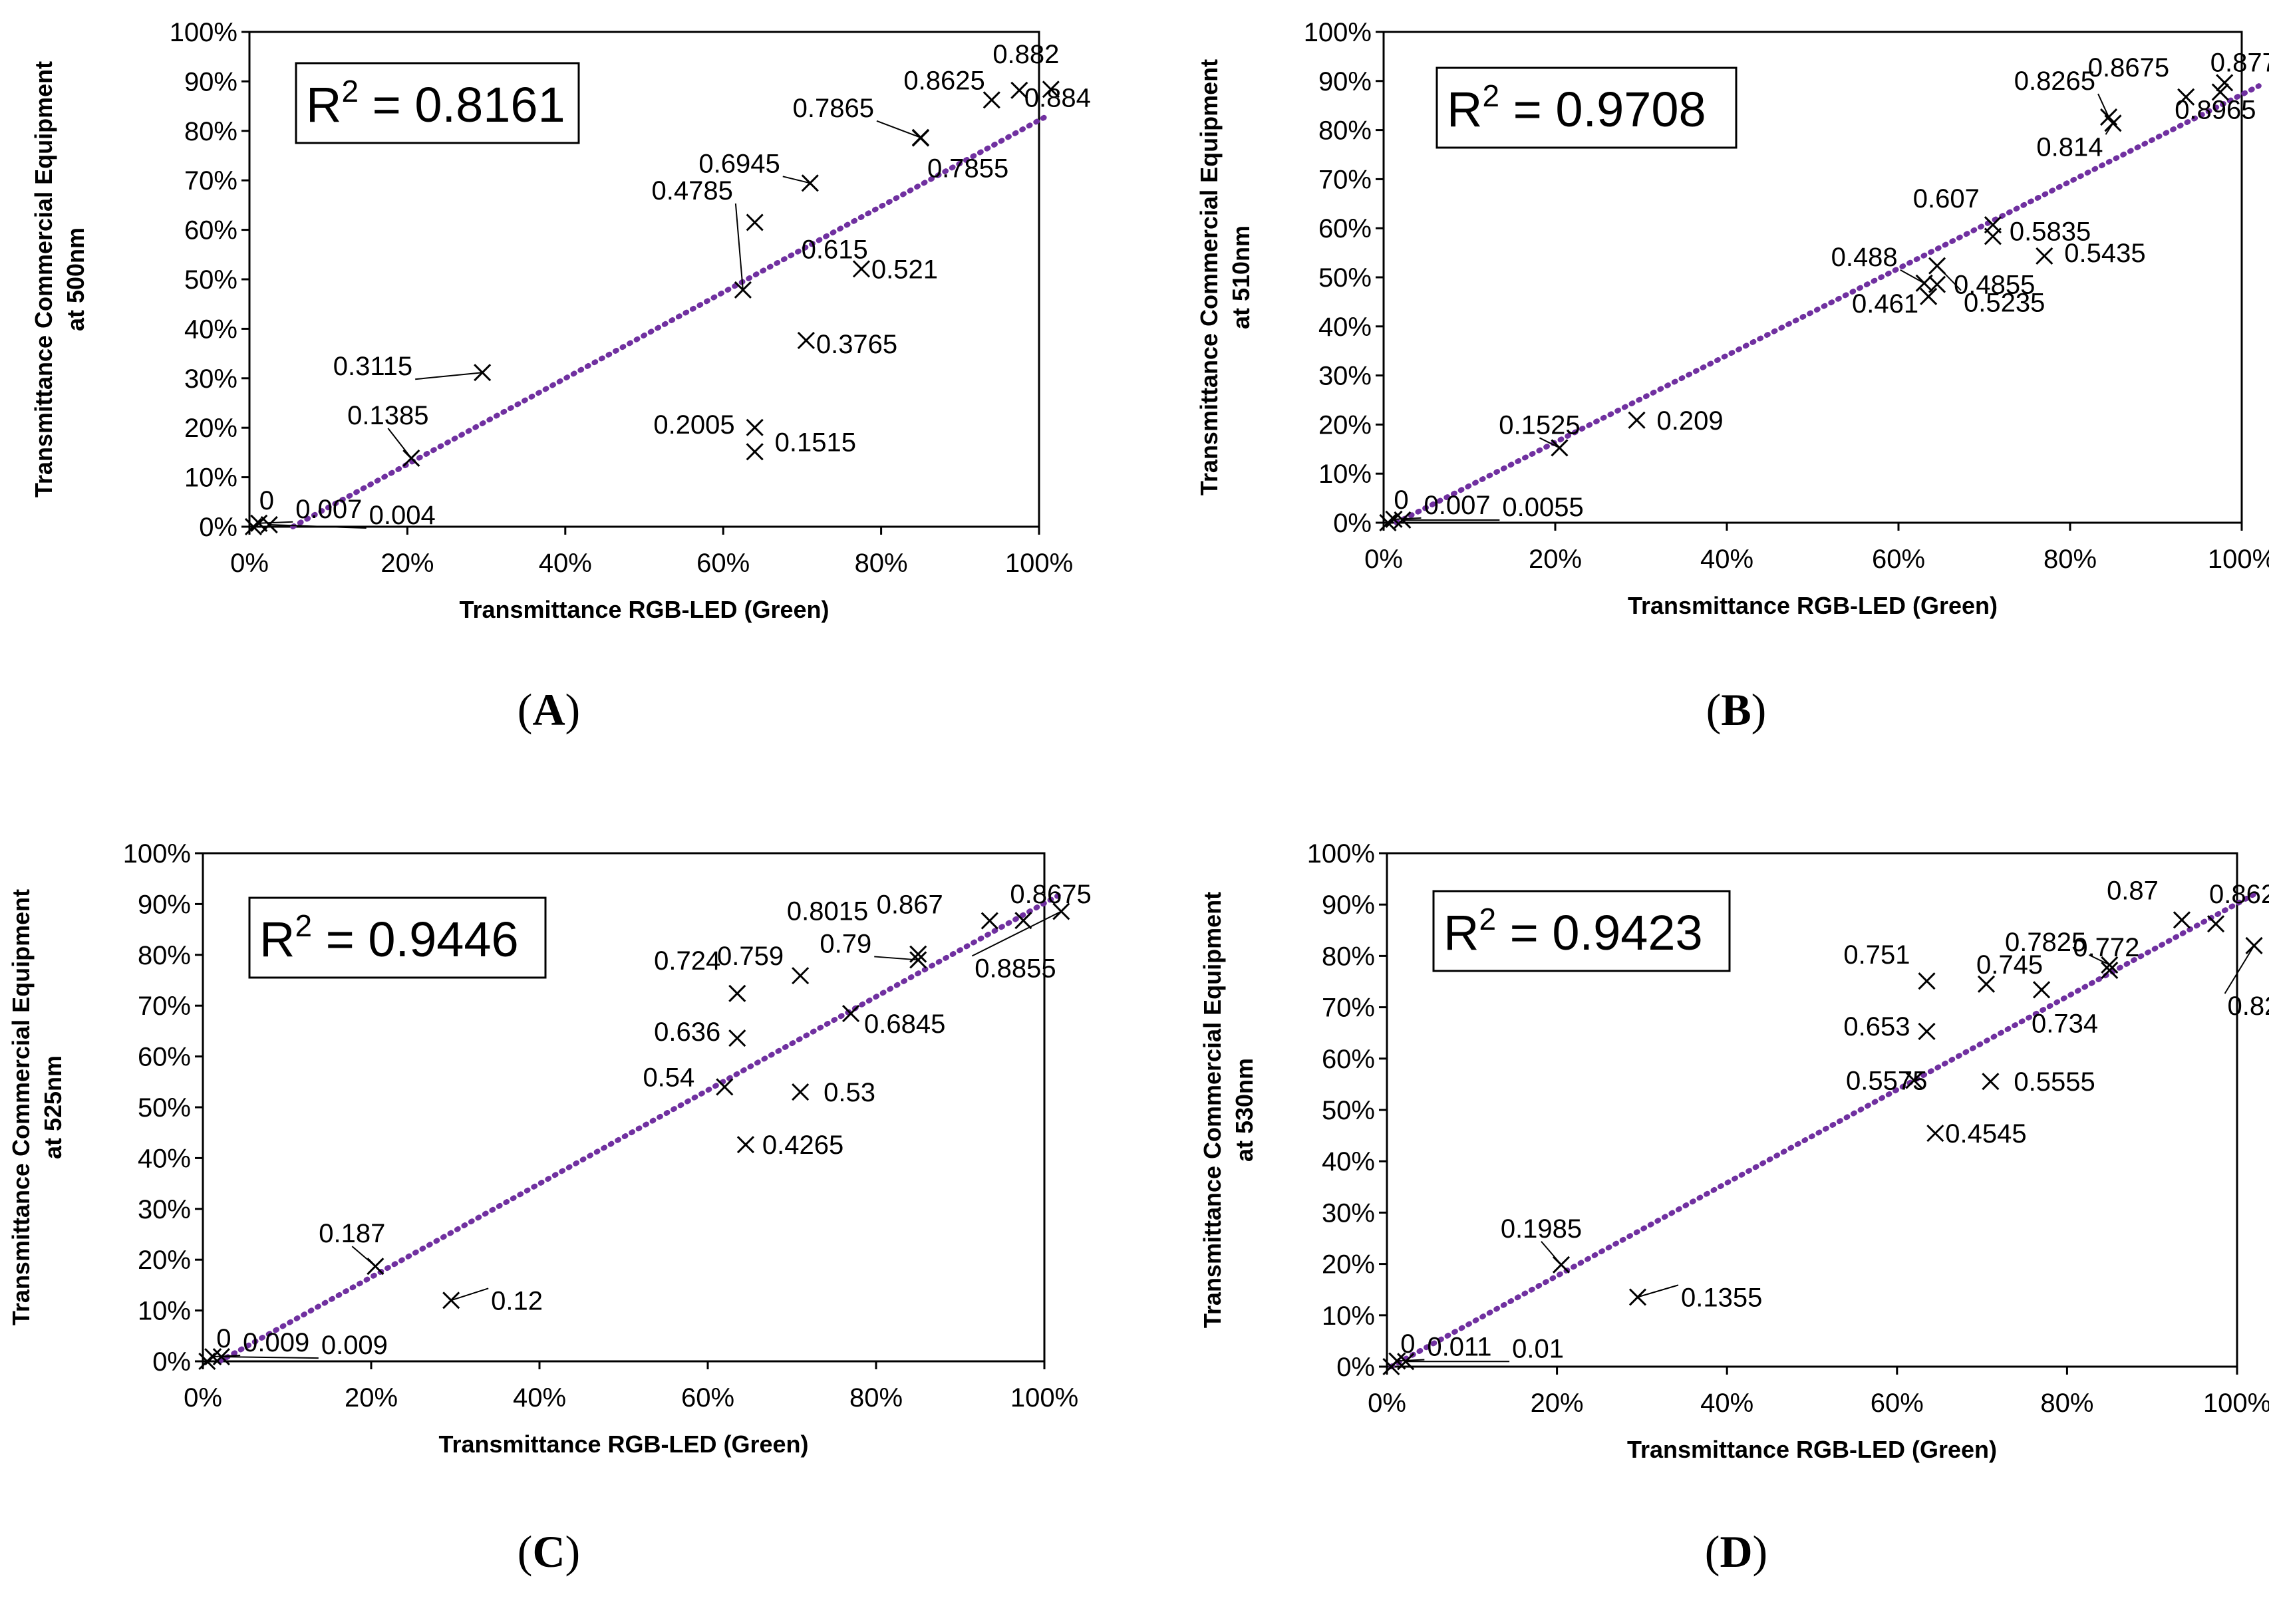 Image resolution: width=2269 pixels, height=1624 pixels. I want to click on data-label: 0.8965, so click(2215, 109).